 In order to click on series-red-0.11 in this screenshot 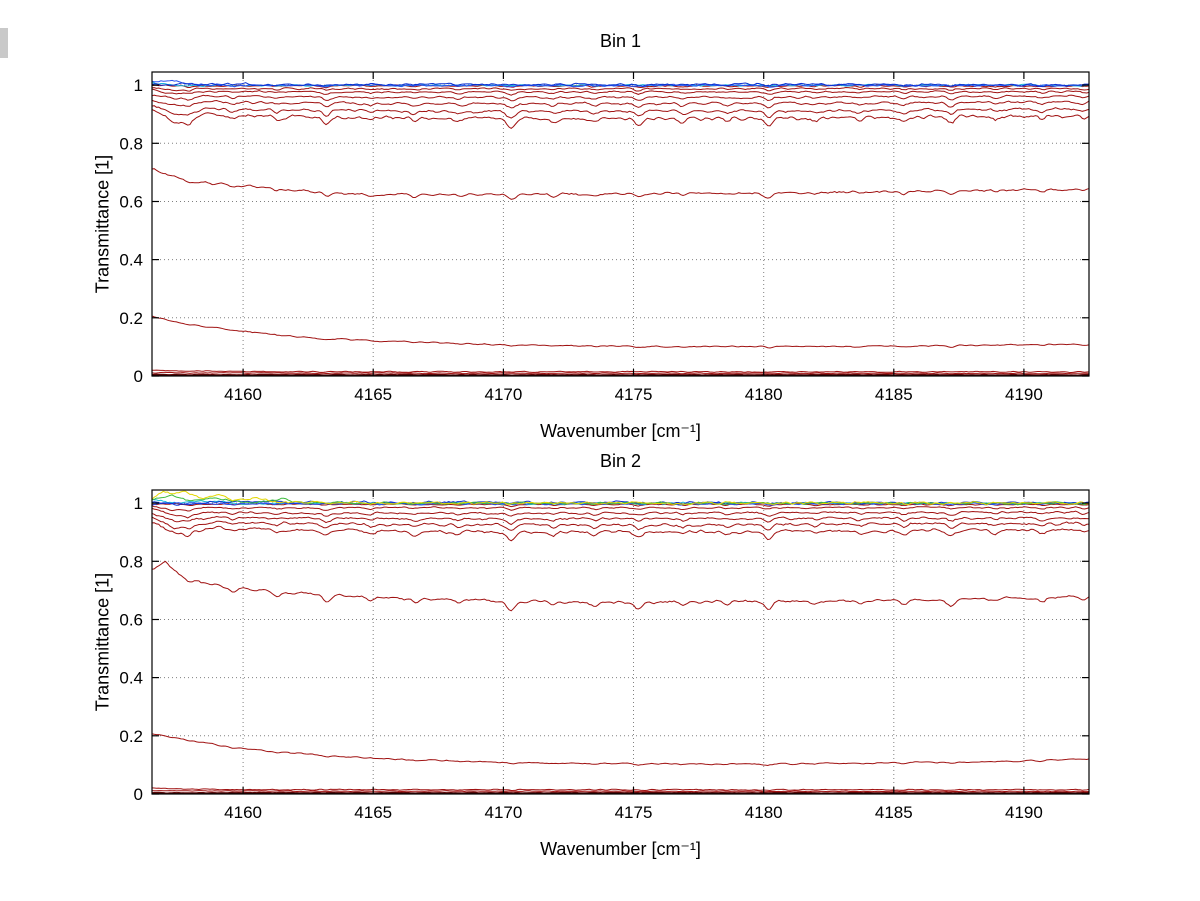, I will do `click(620, 750)`.